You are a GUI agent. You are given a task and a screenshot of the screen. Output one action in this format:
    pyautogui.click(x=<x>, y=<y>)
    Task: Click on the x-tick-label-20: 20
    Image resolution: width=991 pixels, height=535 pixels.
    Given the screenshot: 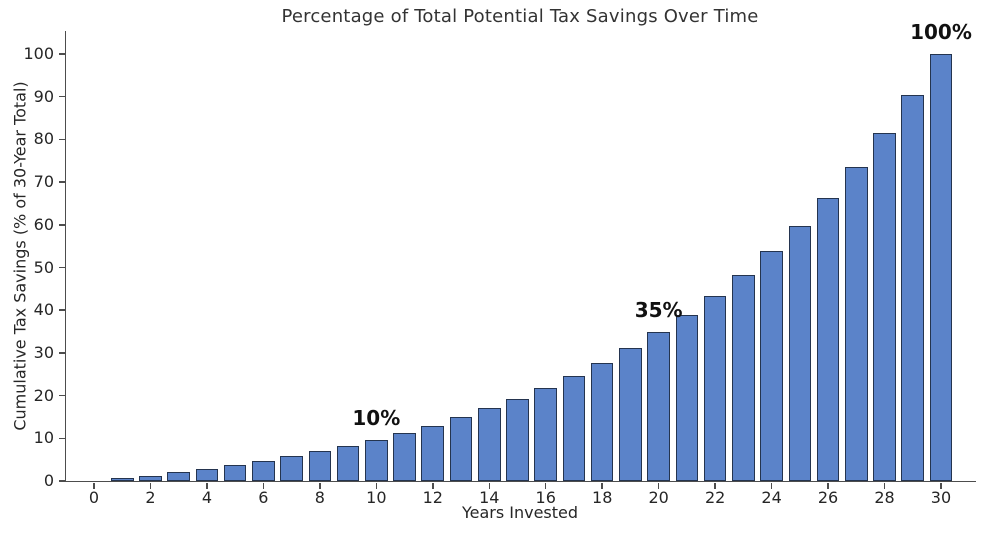 What is the action you would take?
    pyautogui.click(x=658, y=497)
    